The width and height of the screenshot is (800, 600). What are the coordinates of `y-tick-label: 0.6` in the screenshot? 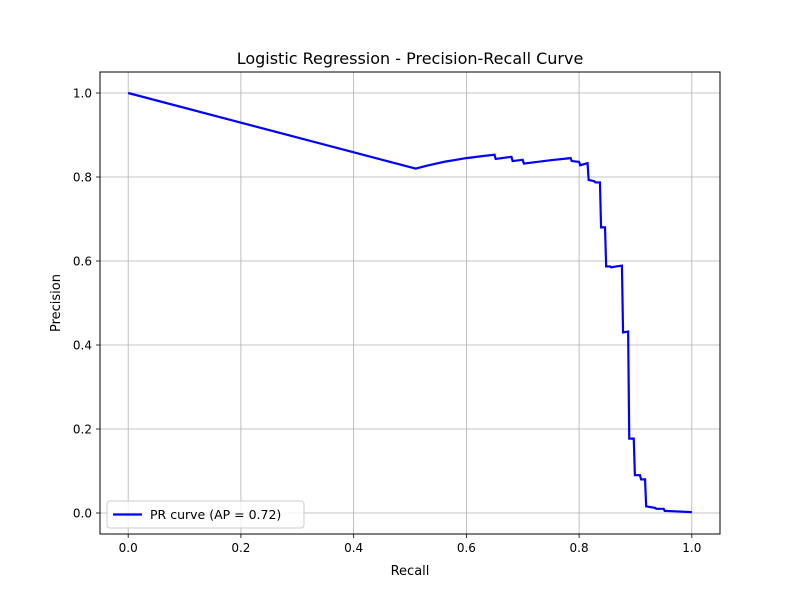 It's located at (82, 262).